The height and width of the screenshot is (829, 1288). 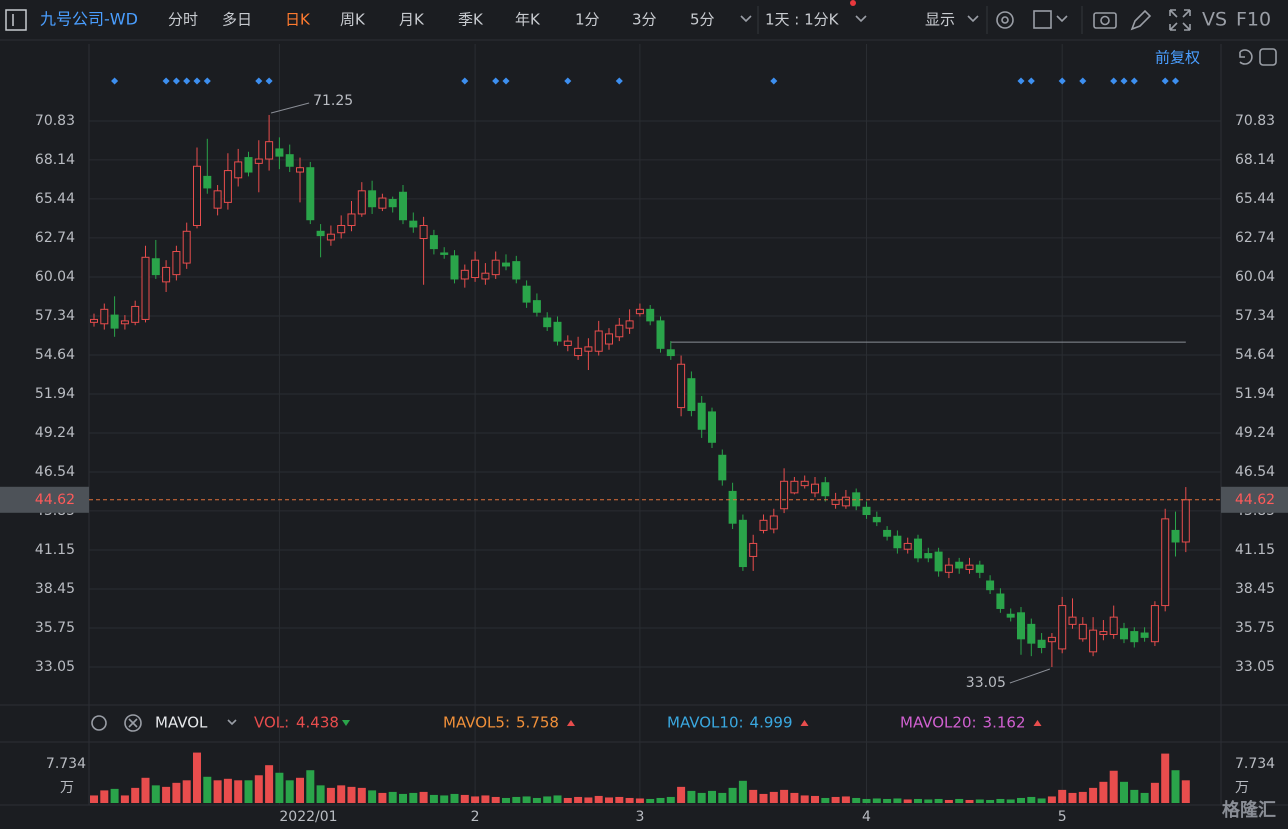 I want to click on period-tab: 周K, so click(x=353, y=20).